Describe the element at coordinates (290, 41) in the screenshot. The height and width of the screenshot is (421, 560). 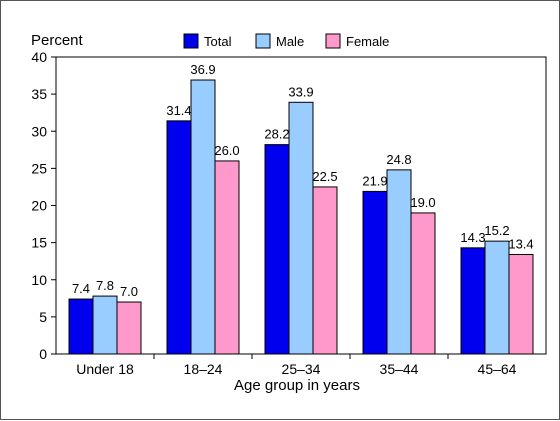
I see `legend-label-male: Male` at that location.